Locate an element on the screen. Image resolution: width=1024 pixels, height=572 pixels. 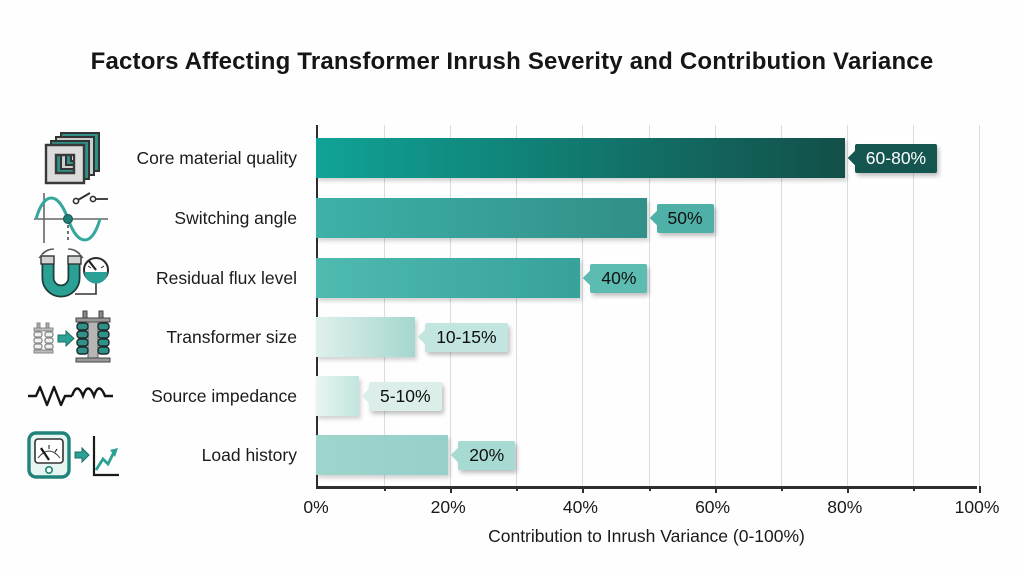
category-label: Switching angle is located at coordinates (235, 217).